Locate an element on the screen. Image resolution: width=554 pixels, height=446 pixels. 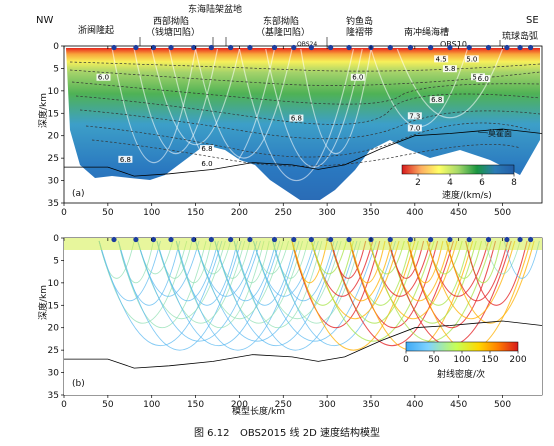
se-label: SE is located at coordinates (532, 20).